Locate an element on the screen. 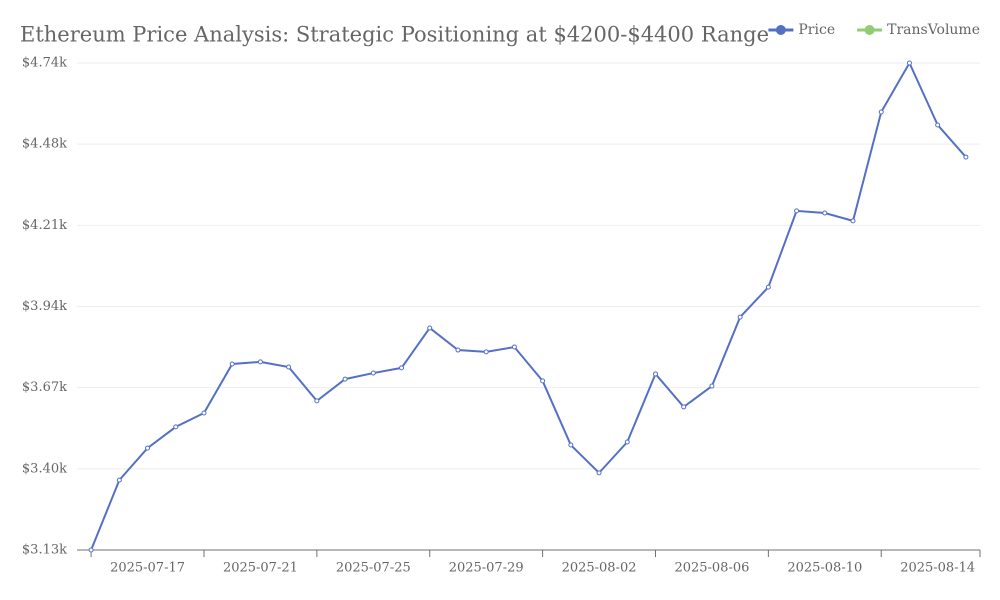 Image resolution: width=1000 pixels, height=600 pixels. legend-label: Price is located at coordinates (816, 30).